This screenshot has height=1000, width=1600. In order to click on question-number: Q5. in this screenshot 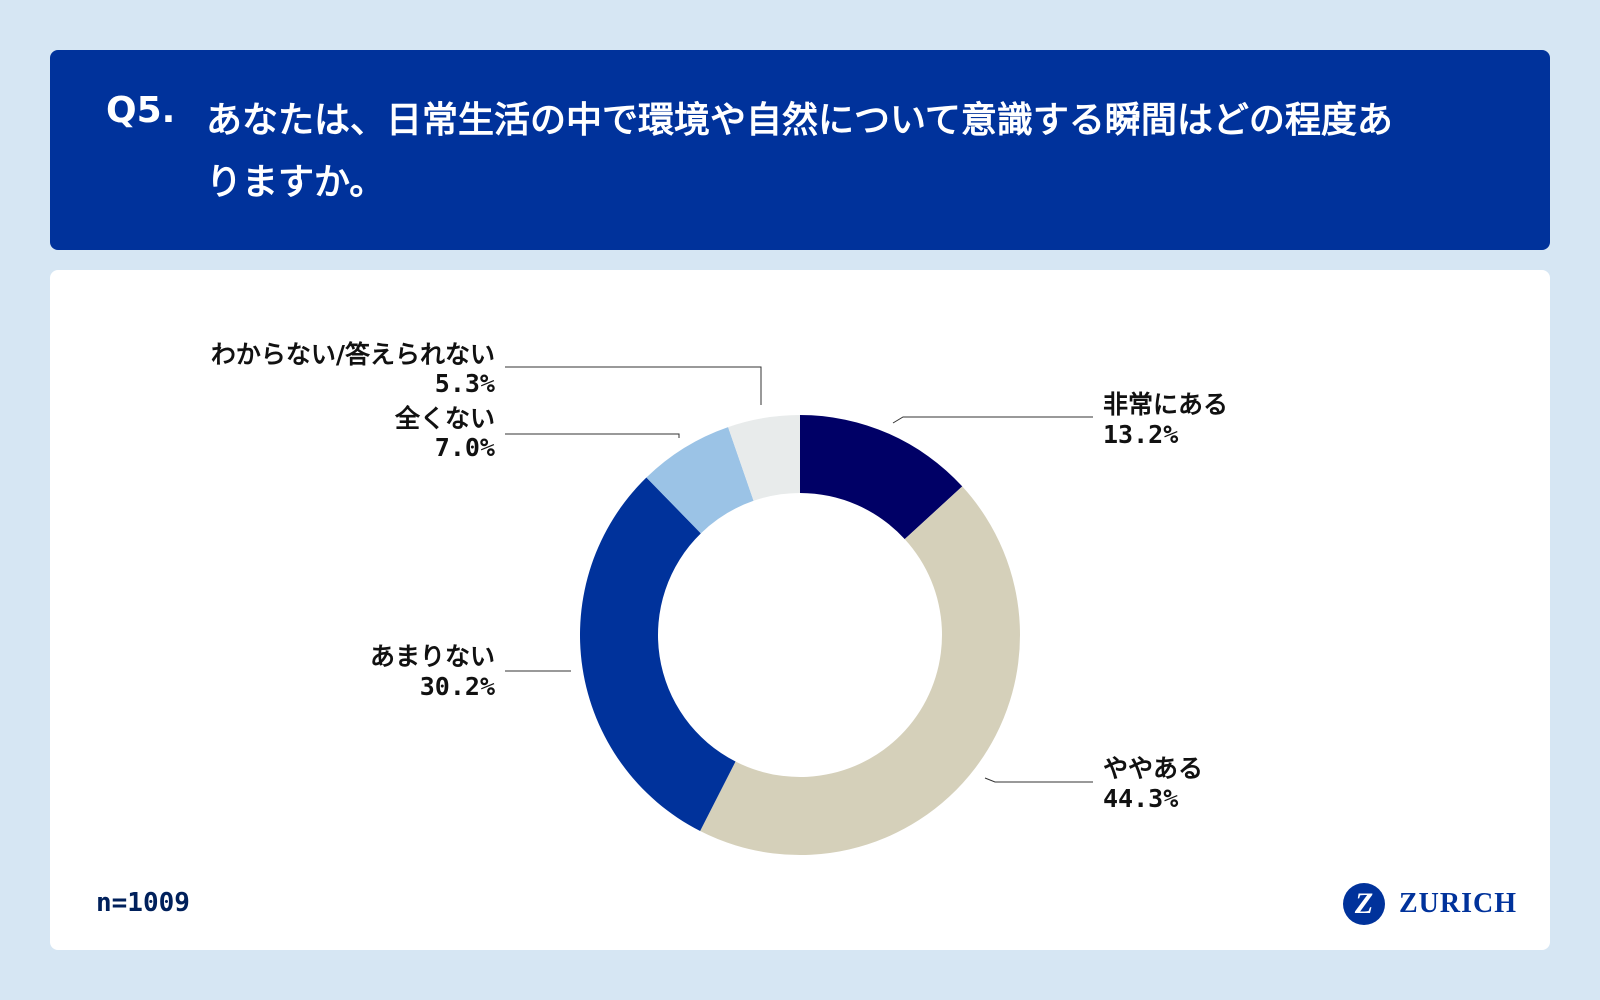, I will do `click(141, 110)`.